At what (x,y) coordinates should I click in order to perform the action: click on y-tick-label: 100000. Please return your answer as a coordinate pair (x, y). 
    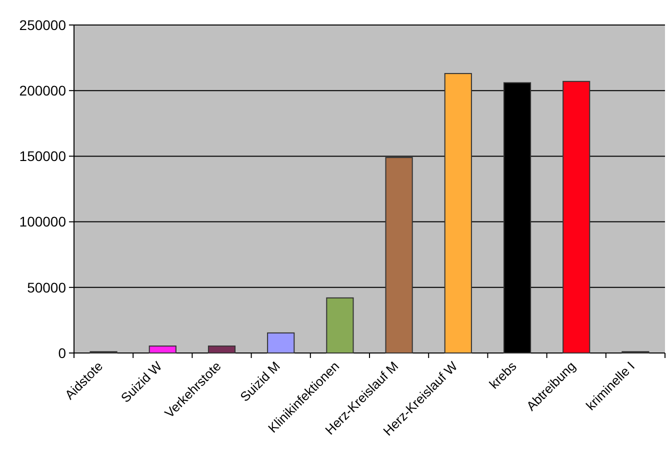
    Looking at the image, I should click on (42, 222).